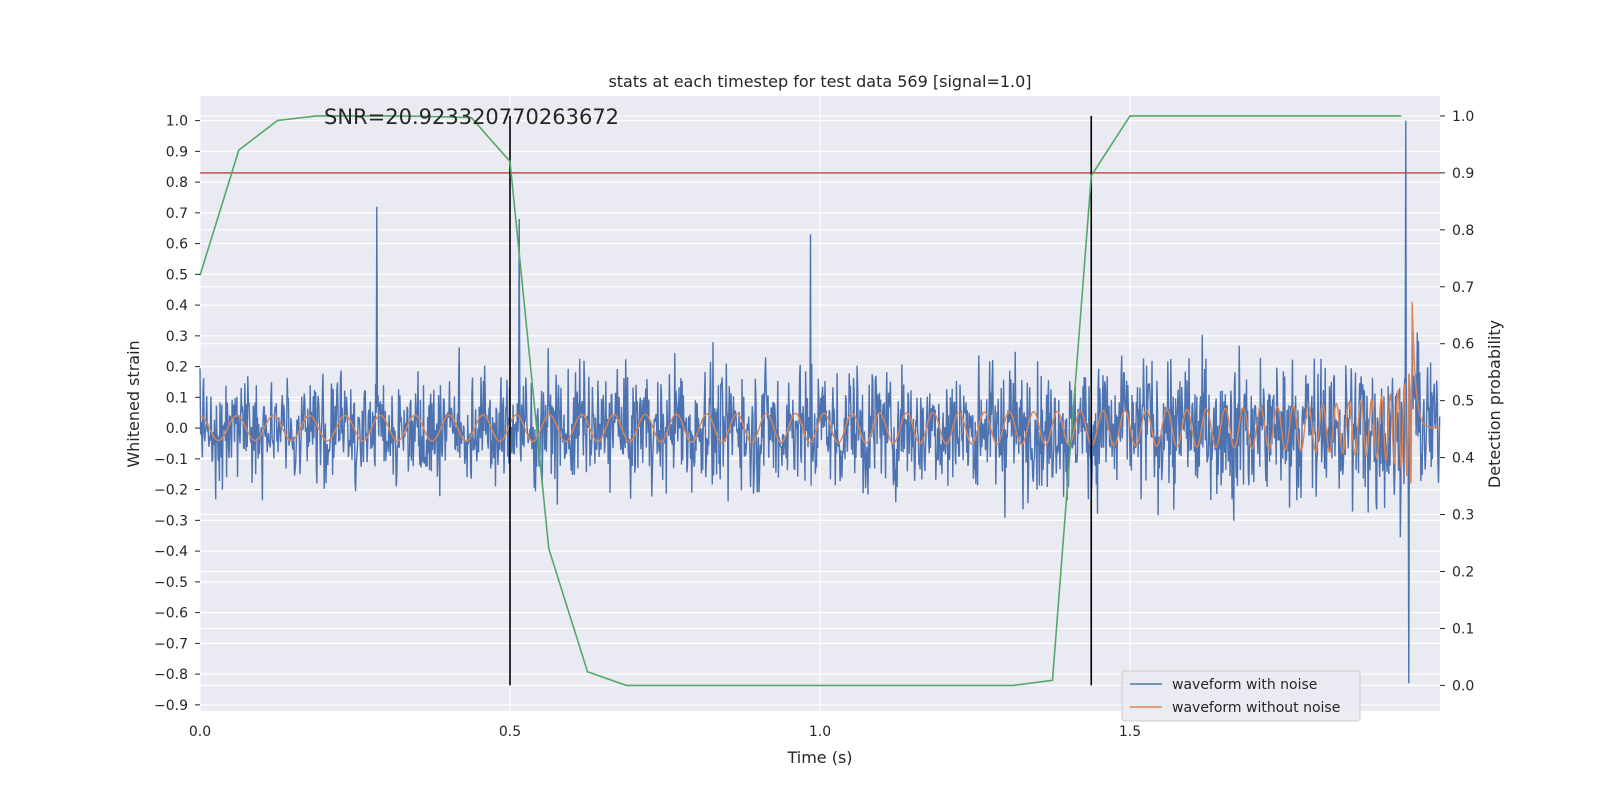 Image resolution: width=1600 pixels, height=800 pixels. Describe the element at coordinates (1494, 404) in the screenshot. I see `y2-axis-label: Detection probability` at that location.